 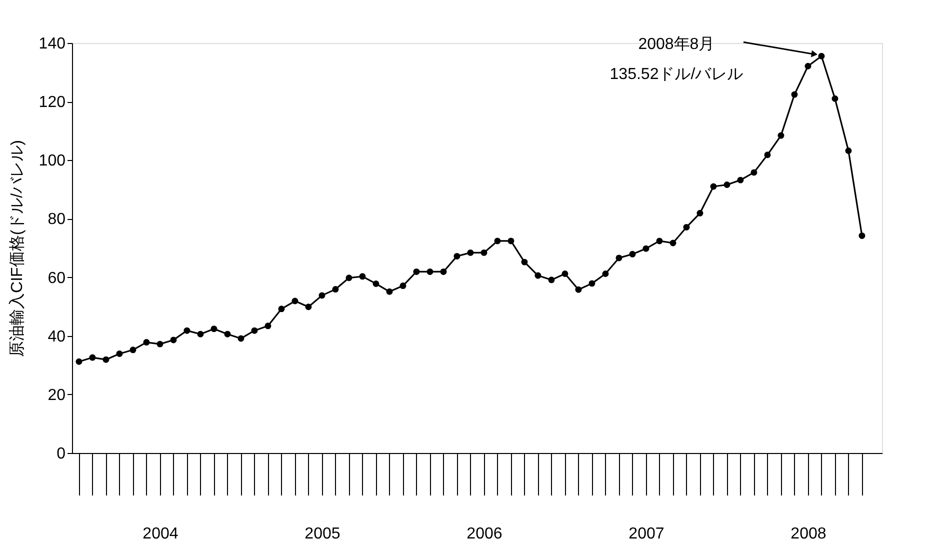 I want to click on y-tick-label: 20, so click(x=57, y=395).